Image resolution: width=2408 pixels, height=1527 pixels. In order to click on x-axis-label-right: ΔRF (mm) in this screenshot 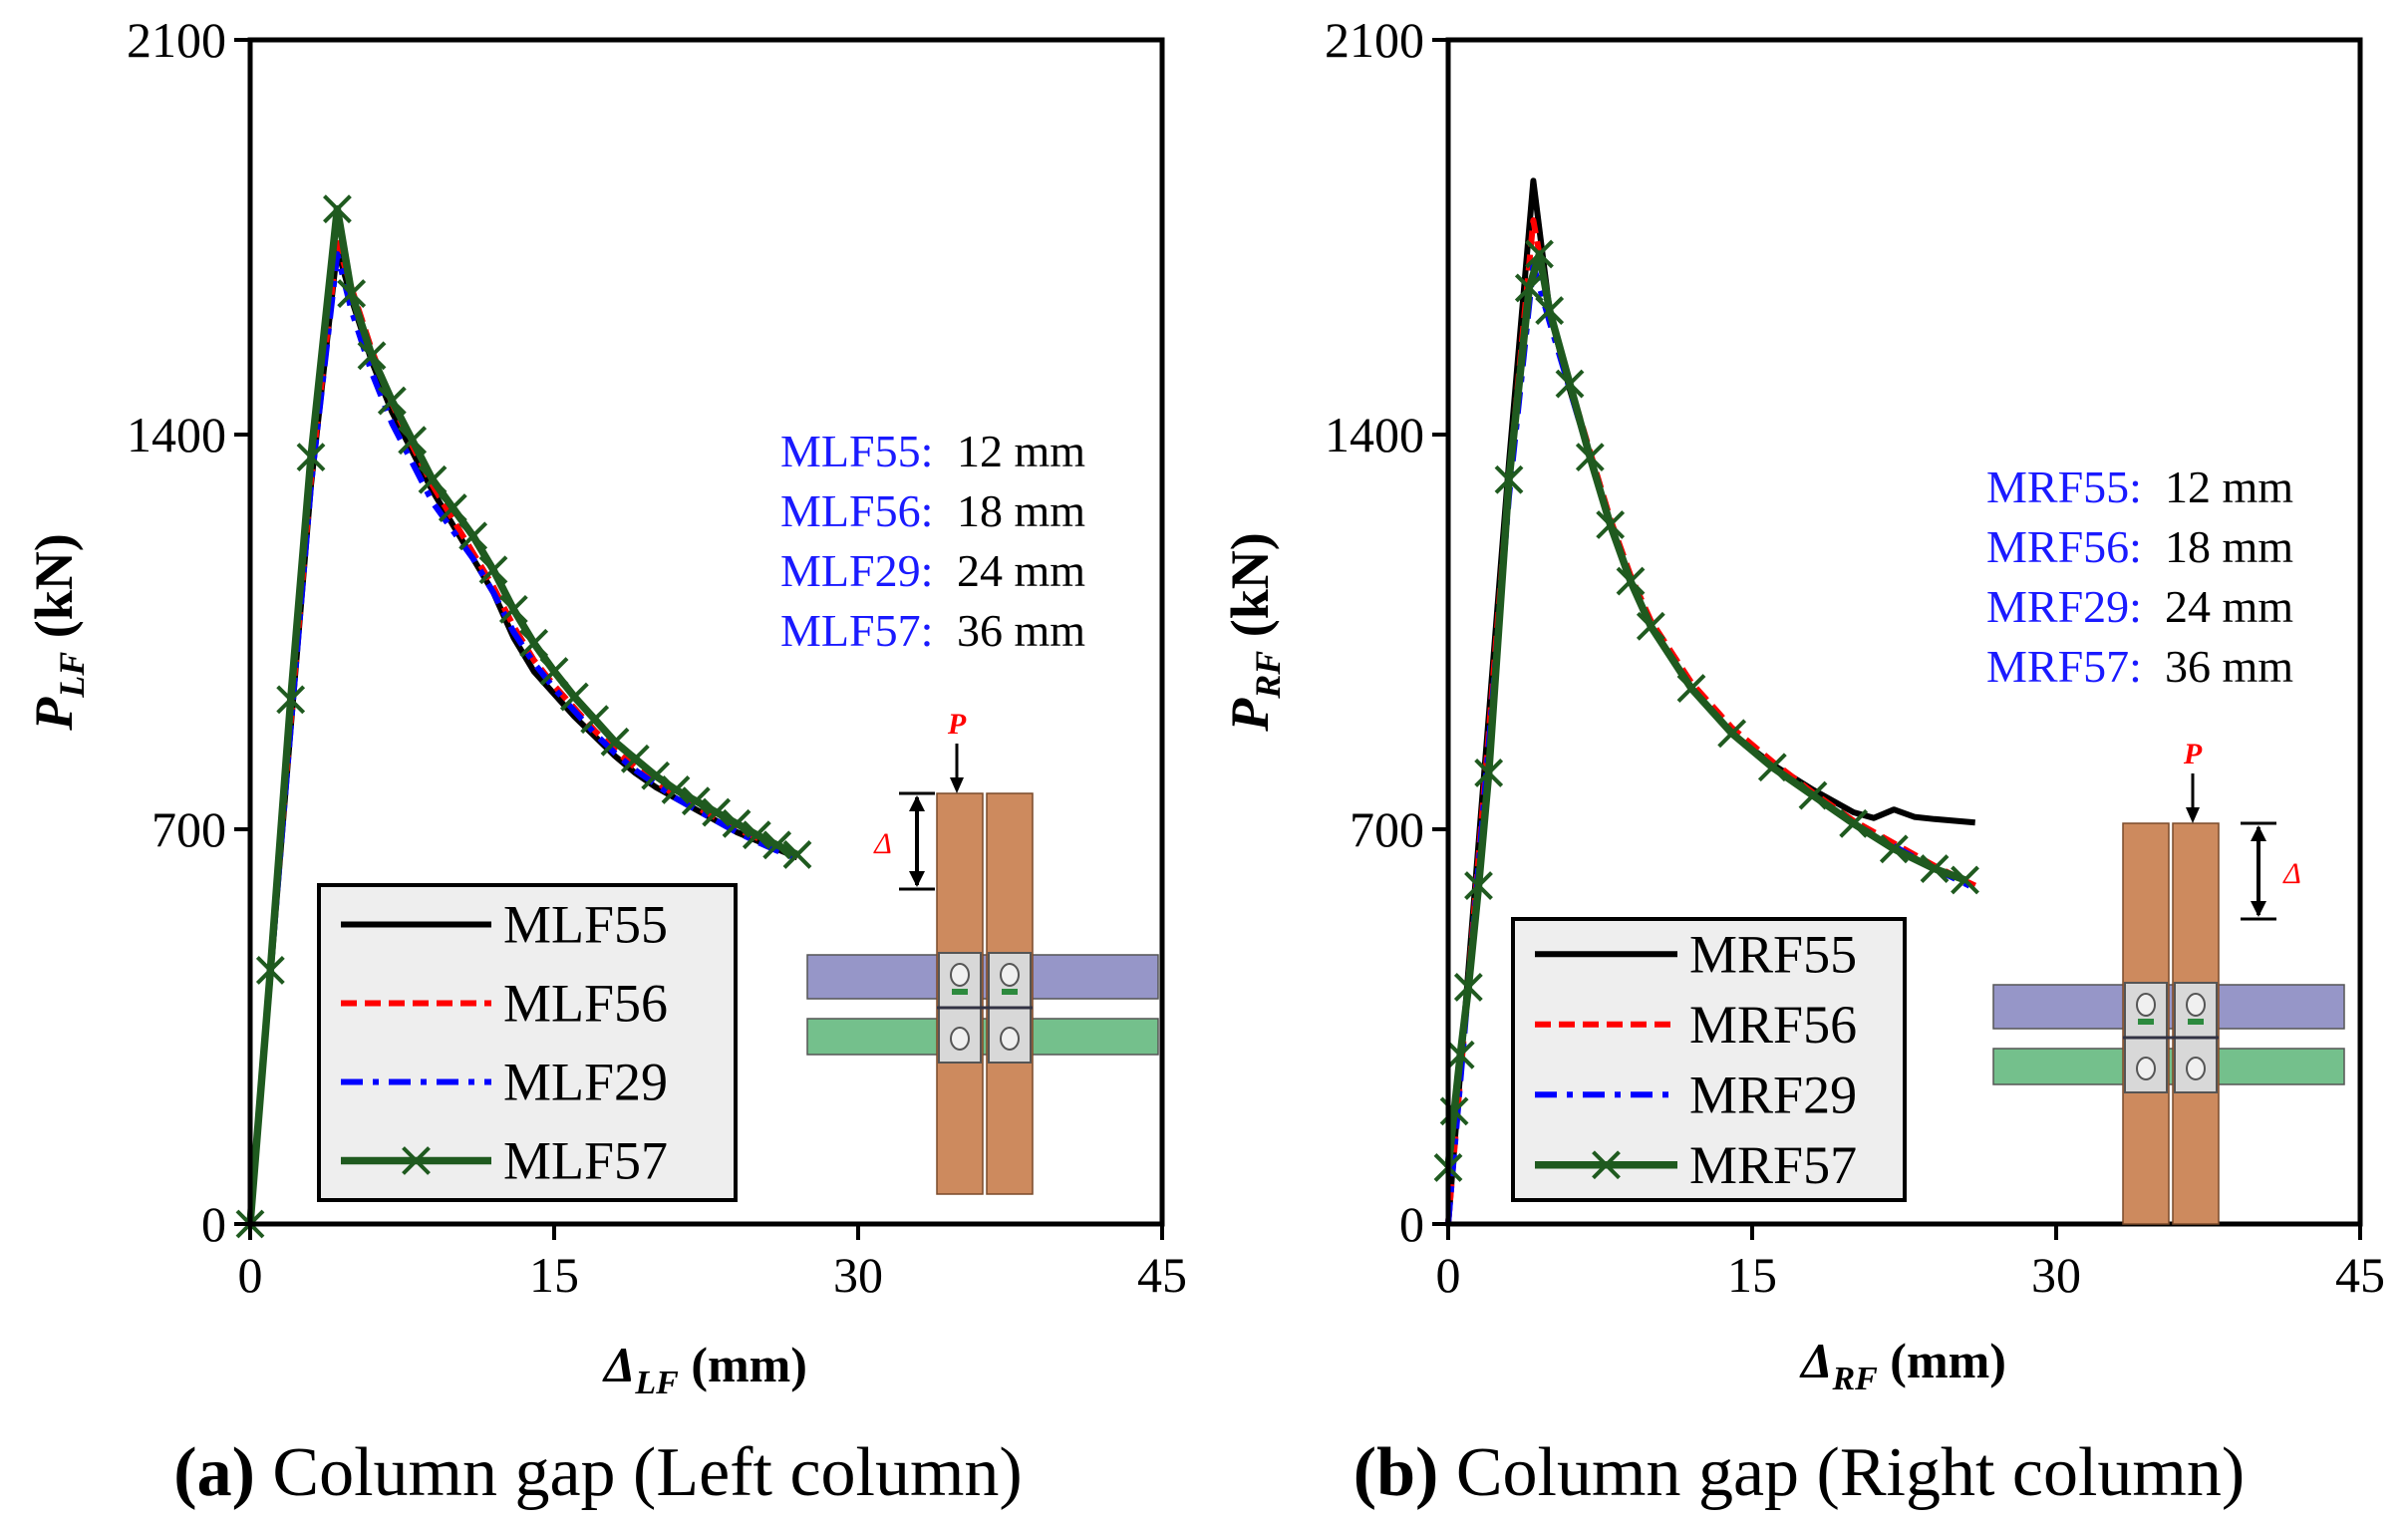, I will do `click(1902, 1365)`.